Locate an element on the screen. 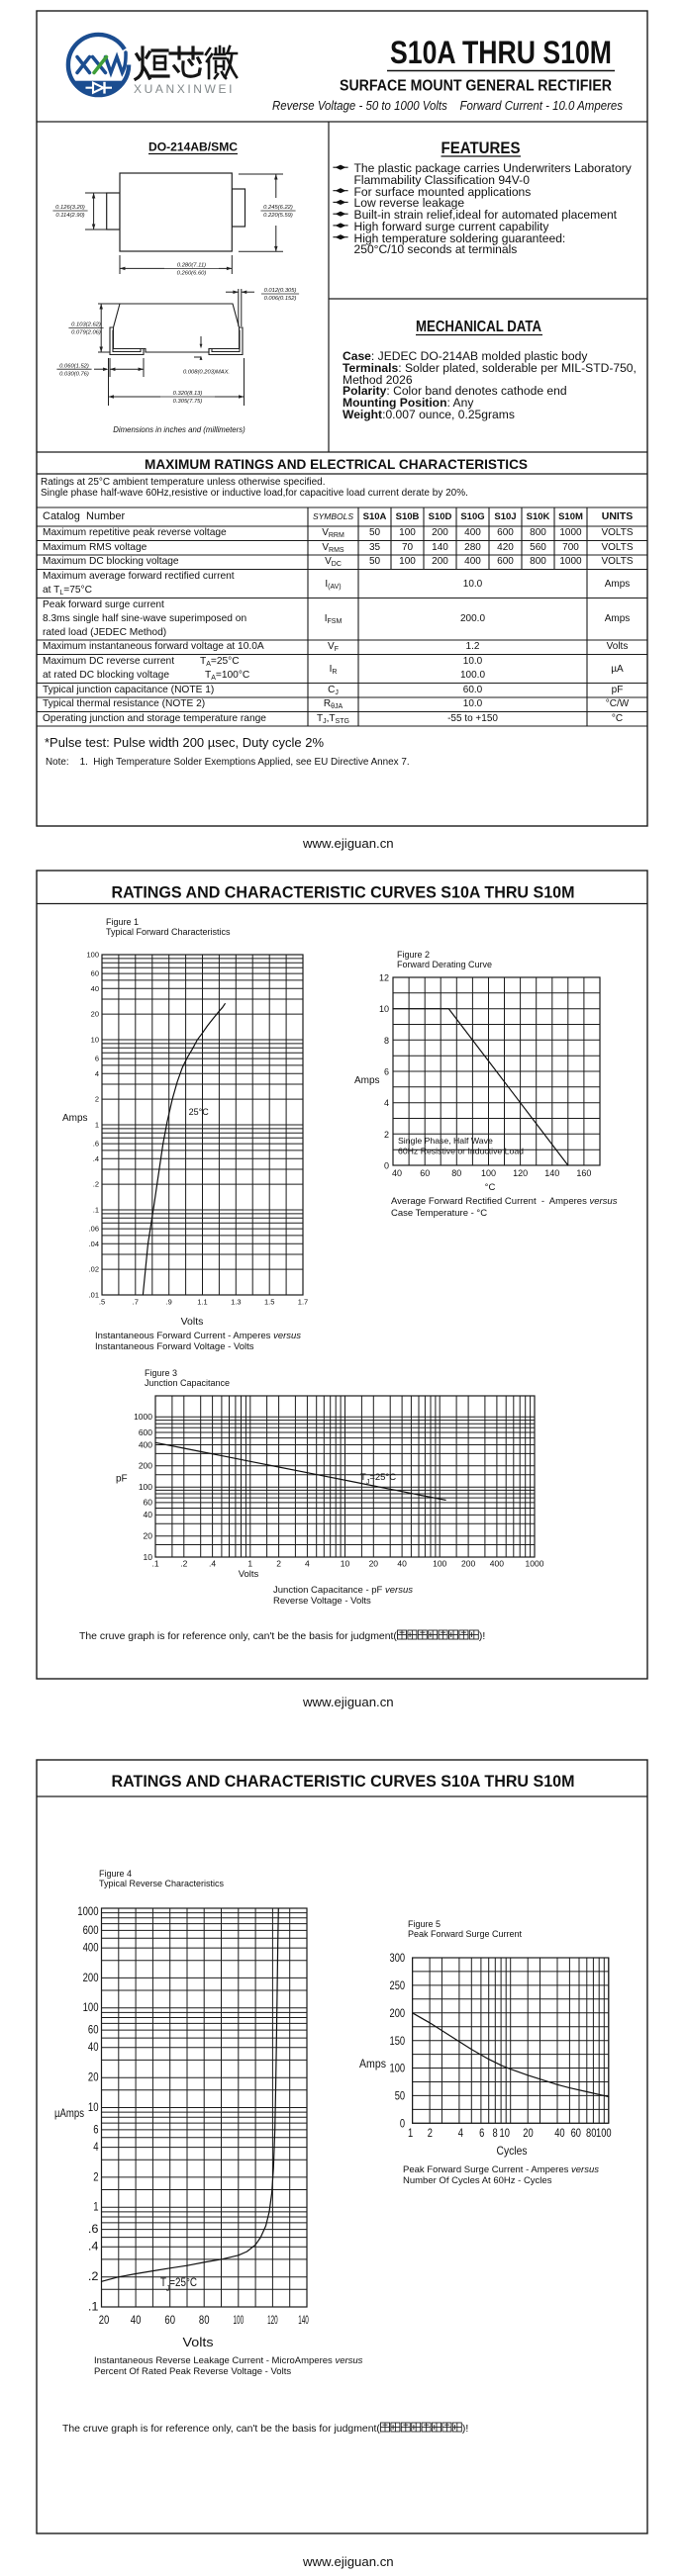 The height and width of the screenshot is (2576, 687). svg-text: .4 is located at coordinates (213, 1564).